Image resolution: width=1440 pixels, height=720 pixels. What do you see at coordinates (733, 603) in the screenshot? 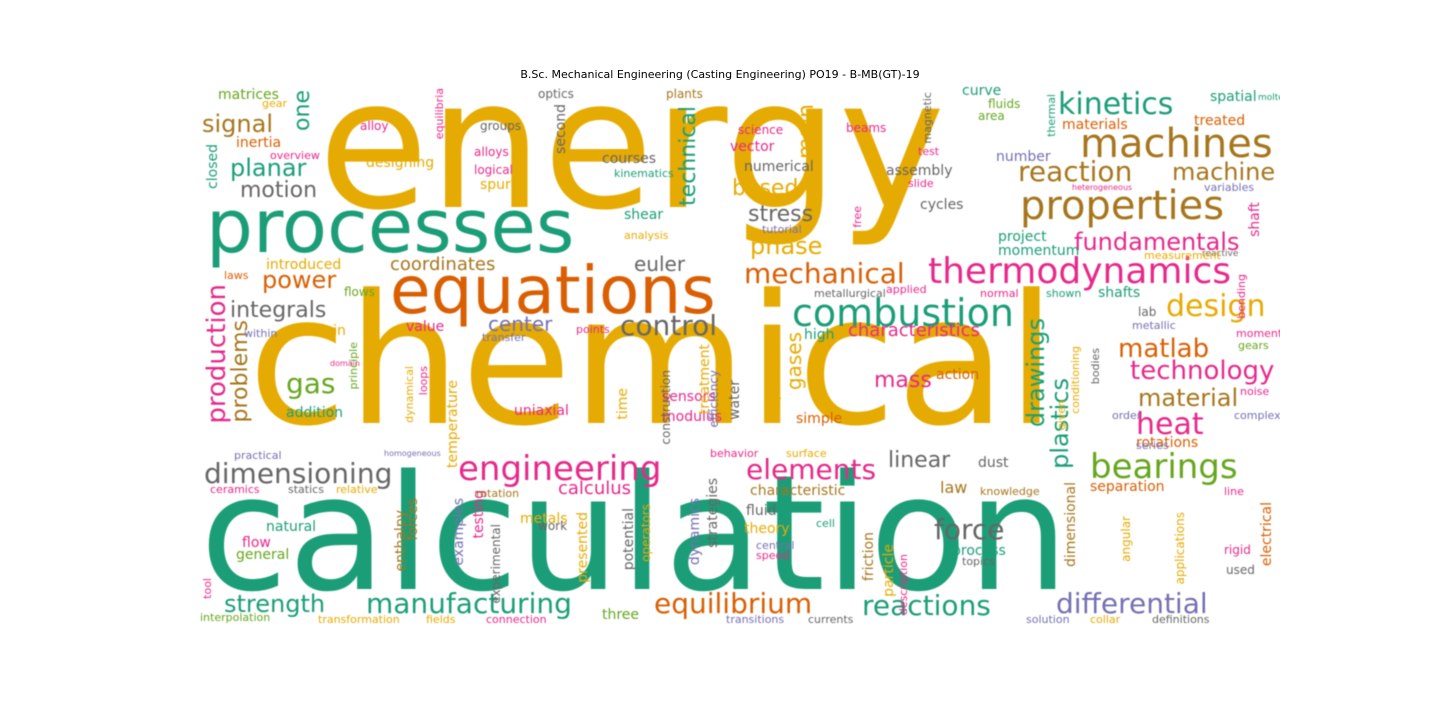
I see `word: equilibrium` at bounding box center [733, 603].